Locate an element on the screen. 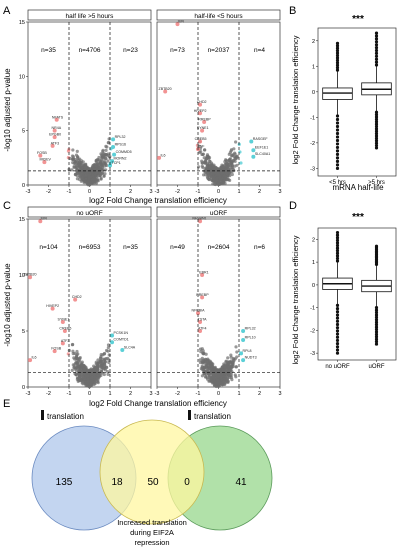 Image resolution: width=402 pixels, height=550 pixels. panel-a-ylabel: -log10 adjusted p-value is located at coordinates (7, 110).